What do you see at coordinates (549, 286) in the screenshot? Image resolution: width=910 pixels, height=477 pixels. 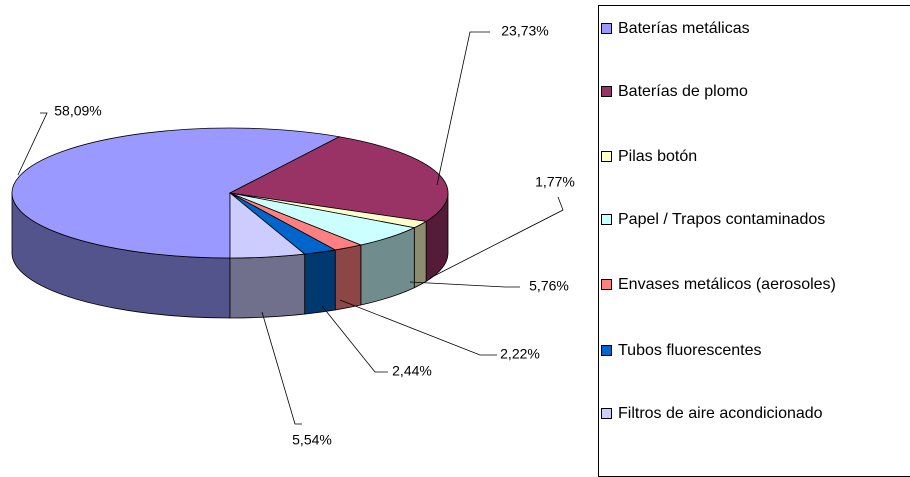 I see `data-label: 5,76%` at bounding box center [549, 286].